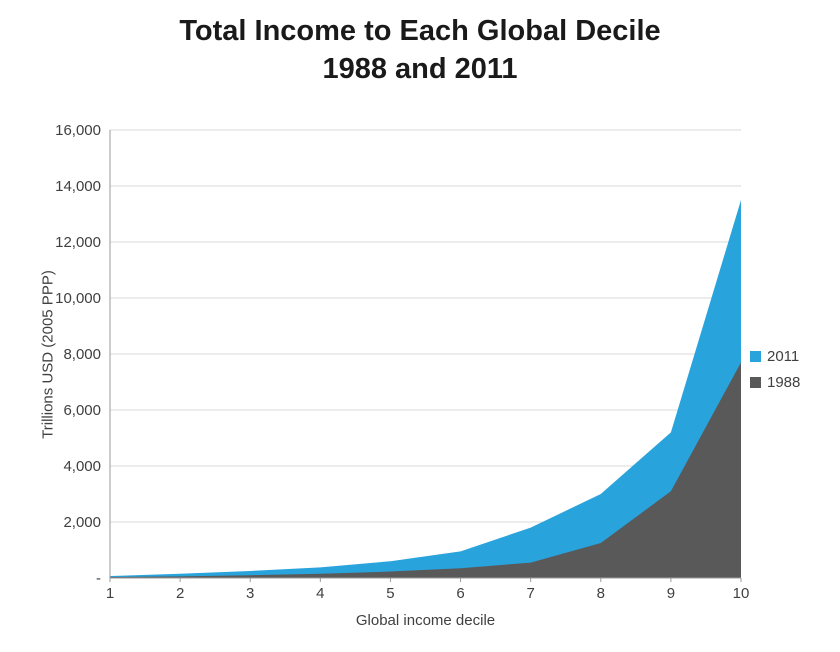 The image size is (840, 652). I want to click on x-tick-label: 9, so click(671, 593).